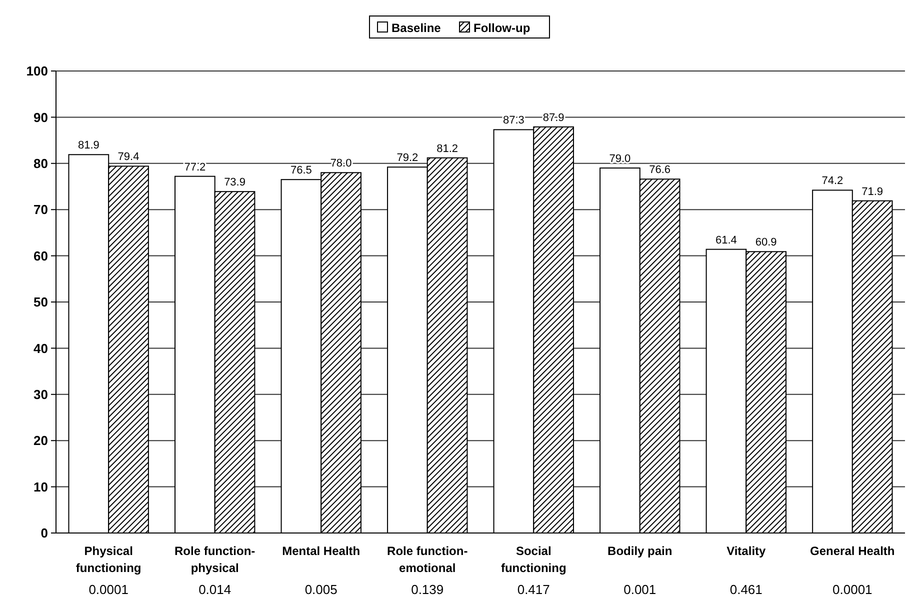  Describe the element at coordinates (321, 551) in the screenshot. I see `x-tick-label: Mental Health` at that location.